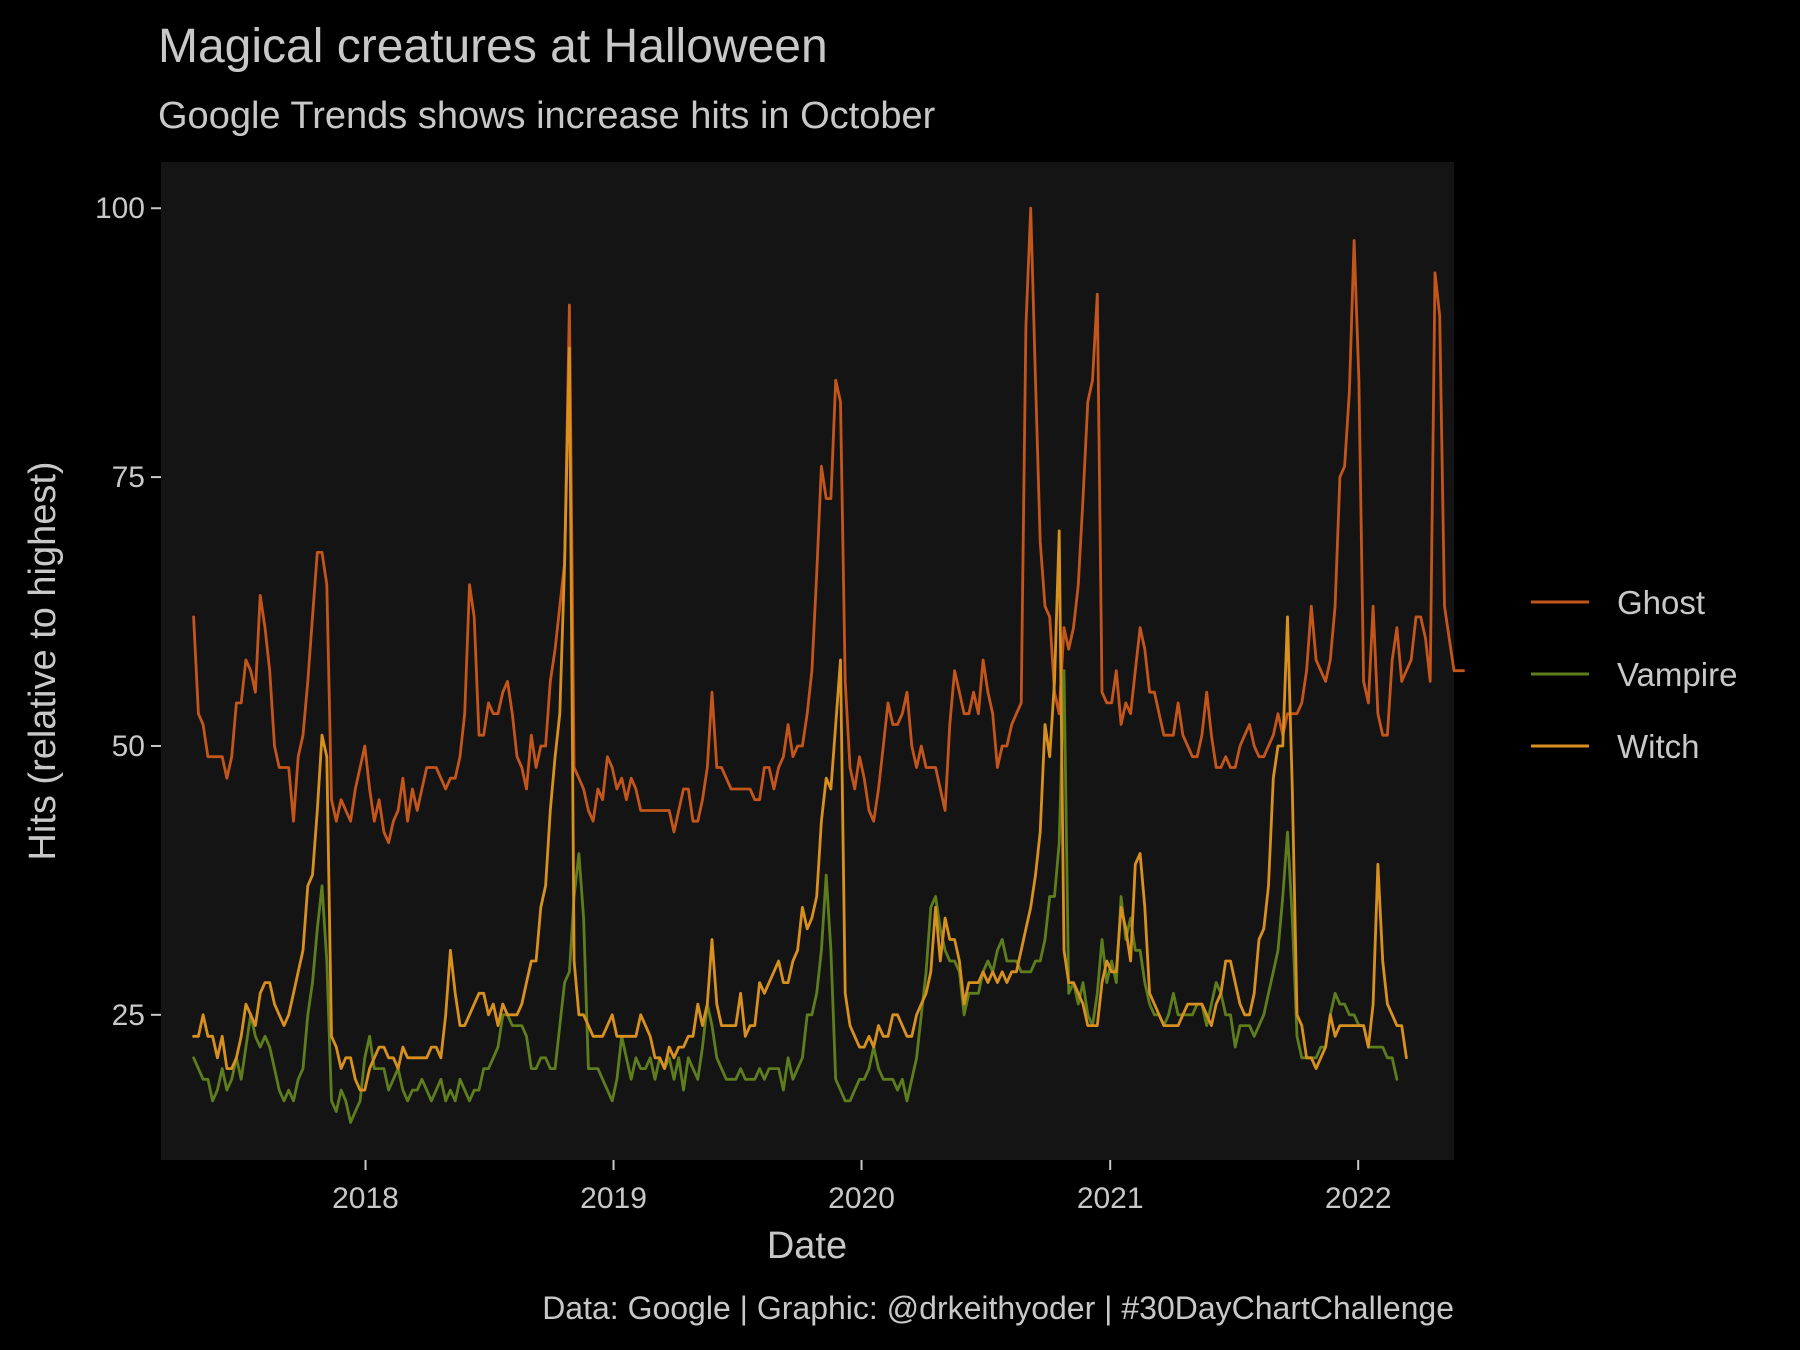 The width and height of the screenshot is (1800, 1350). Describe the element at coordinates (807, 1246) in the screenshot. I see `x-axis-title: Date` at that location.